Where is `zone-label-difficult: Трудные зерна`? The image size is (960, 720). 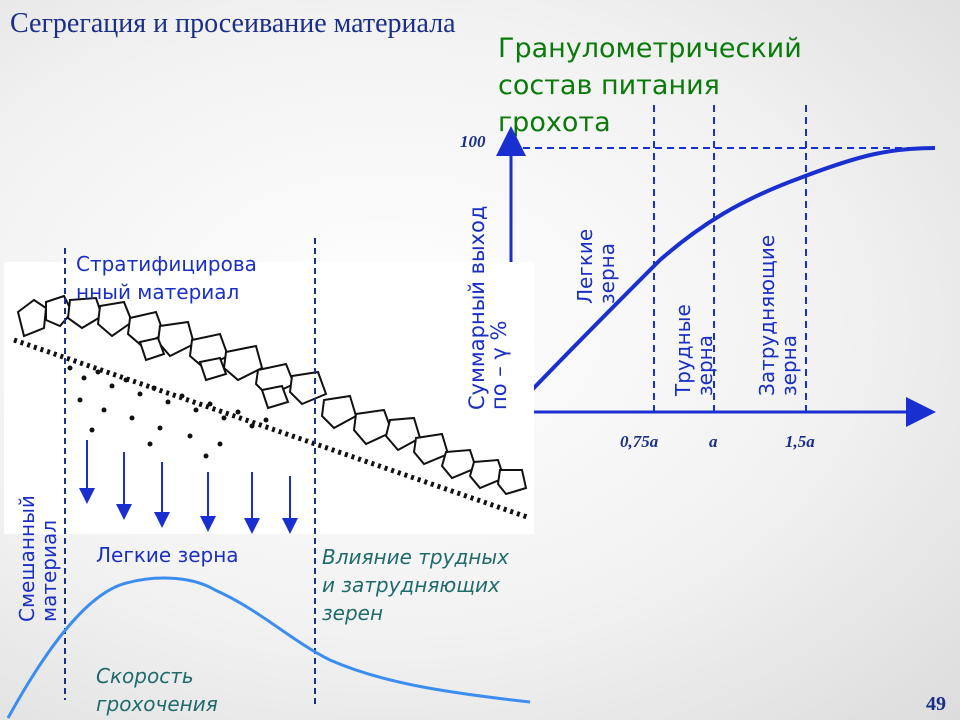 zone-label-difficult: Трудные зерна is located at coordinates (694, 350).